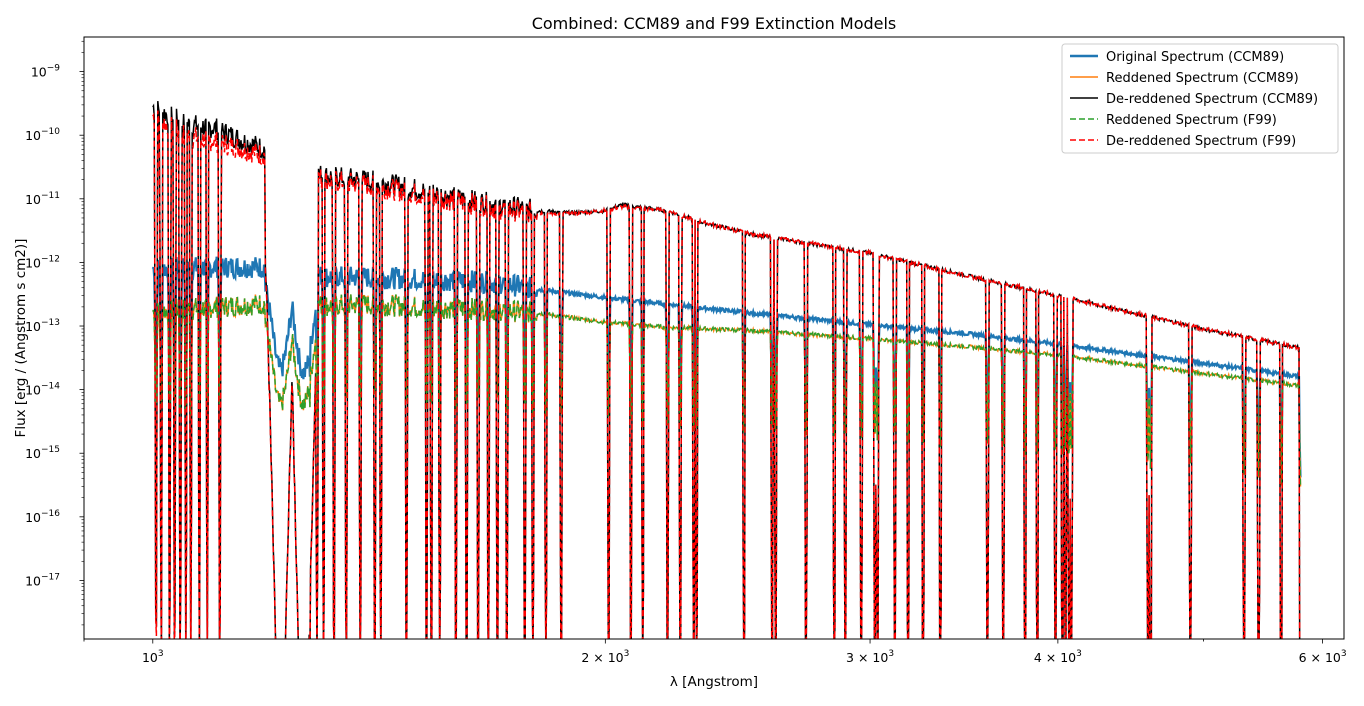 The height and width of the screenshot is (706, 1364). I want to click on legend-label-4: Reddened Spectrum (F99), so click(1191, 120).